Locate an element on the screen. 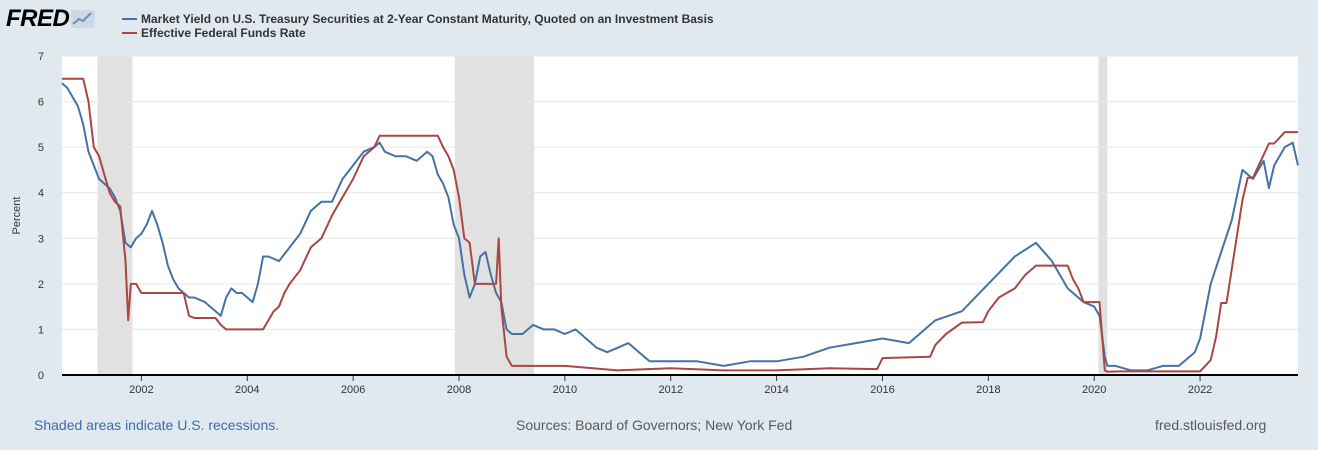 This screenshot has height=450, width=1318. x-tick-label: 2022 is located at coordinates (1200, 390).